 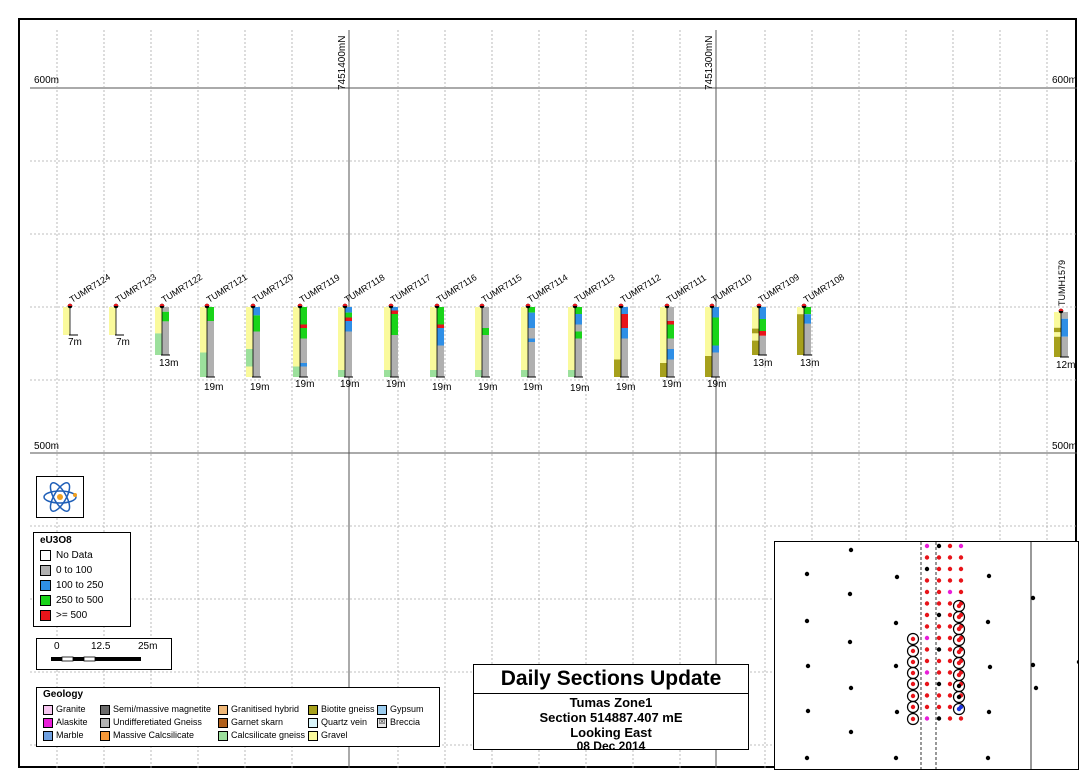 I want to click on hole-id-label: TUMR7123, so click(x=136, y=288).